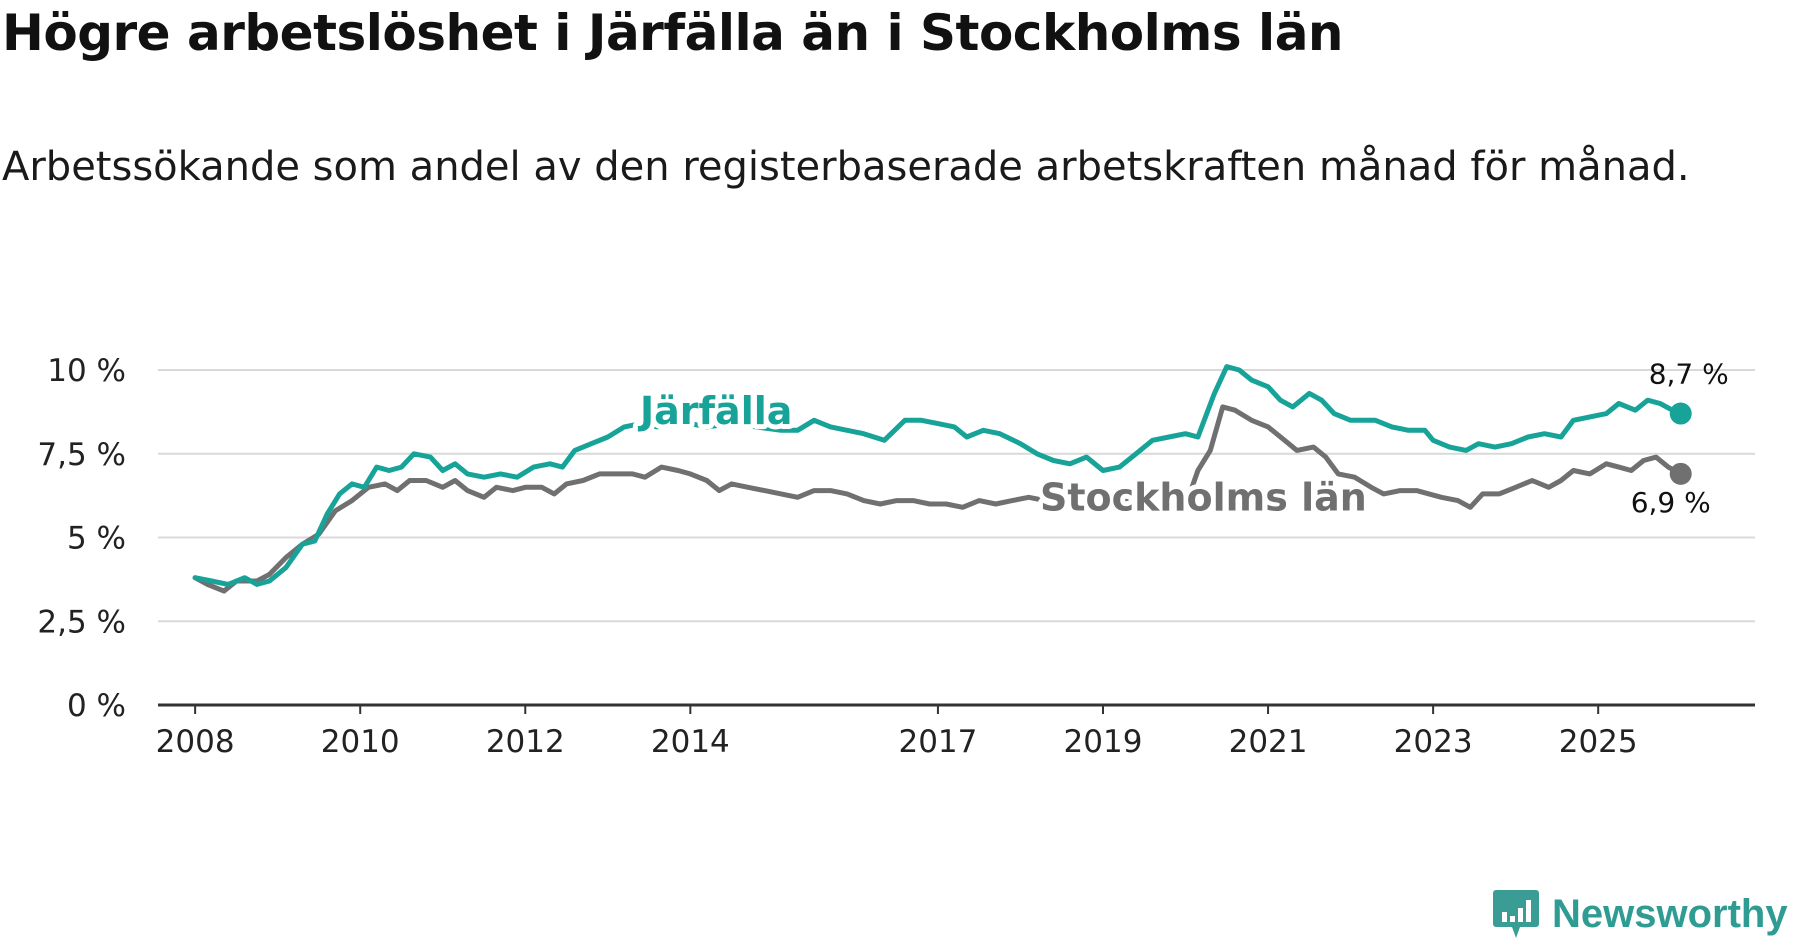 Image resolution: width=1800 pixels, height=948 pixels. What do you see at coordinates (525, 742) in the screenshot?
I see `x-tick-label: 2012` at bounding box center [525, 742].